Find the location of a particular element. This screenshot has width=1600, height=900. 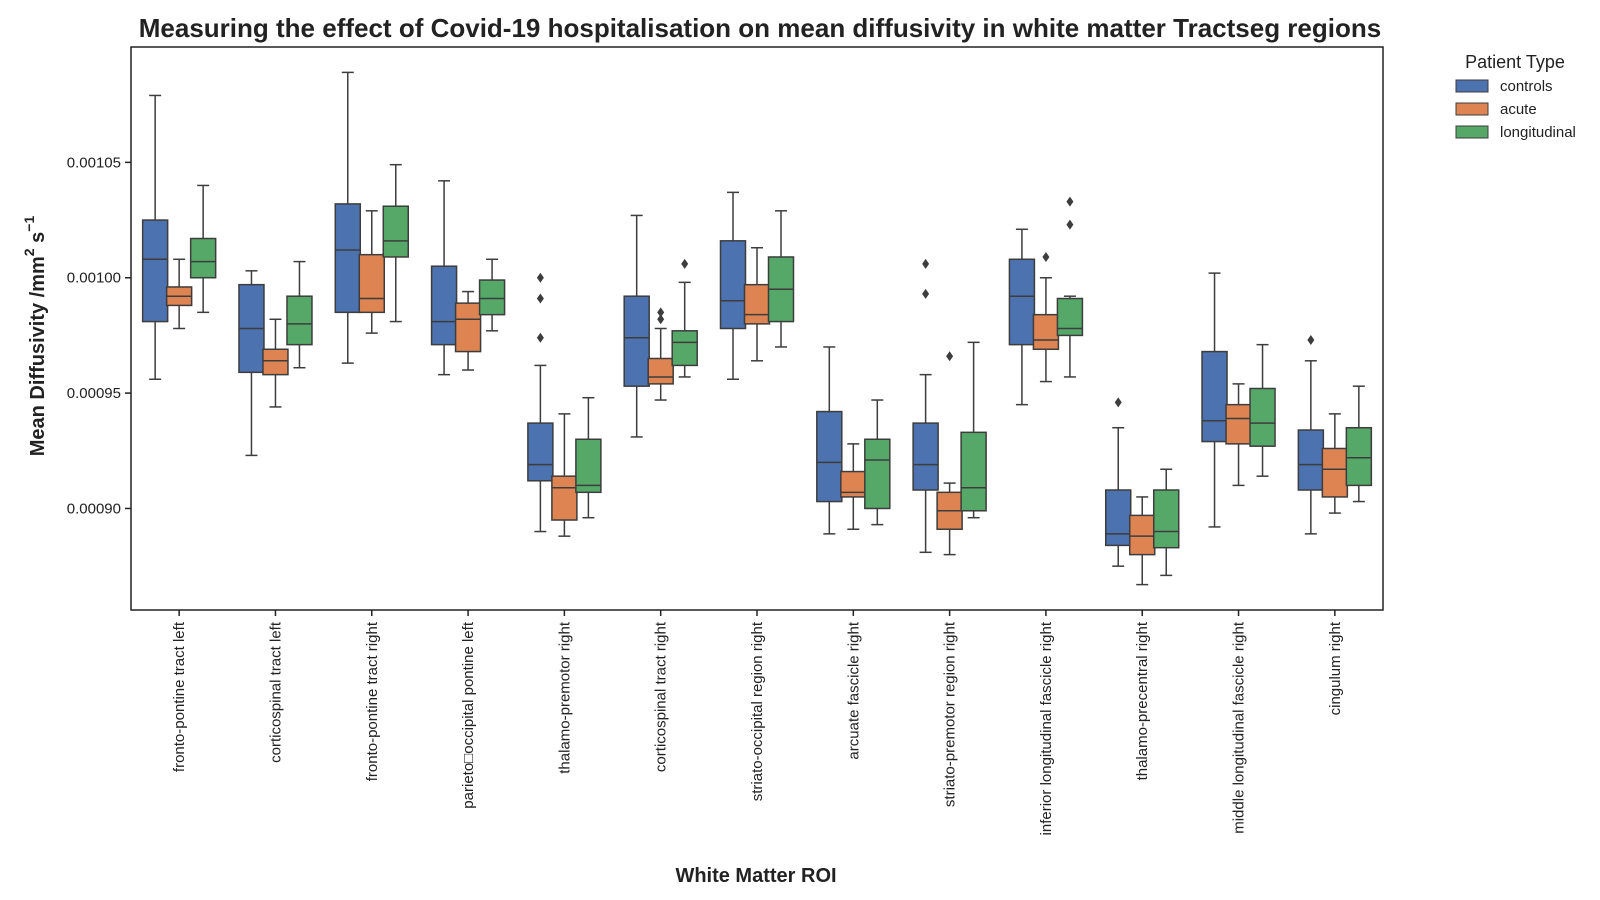

legend-label-longitudinal: longitudinal is located at coordinates (1538, 132).